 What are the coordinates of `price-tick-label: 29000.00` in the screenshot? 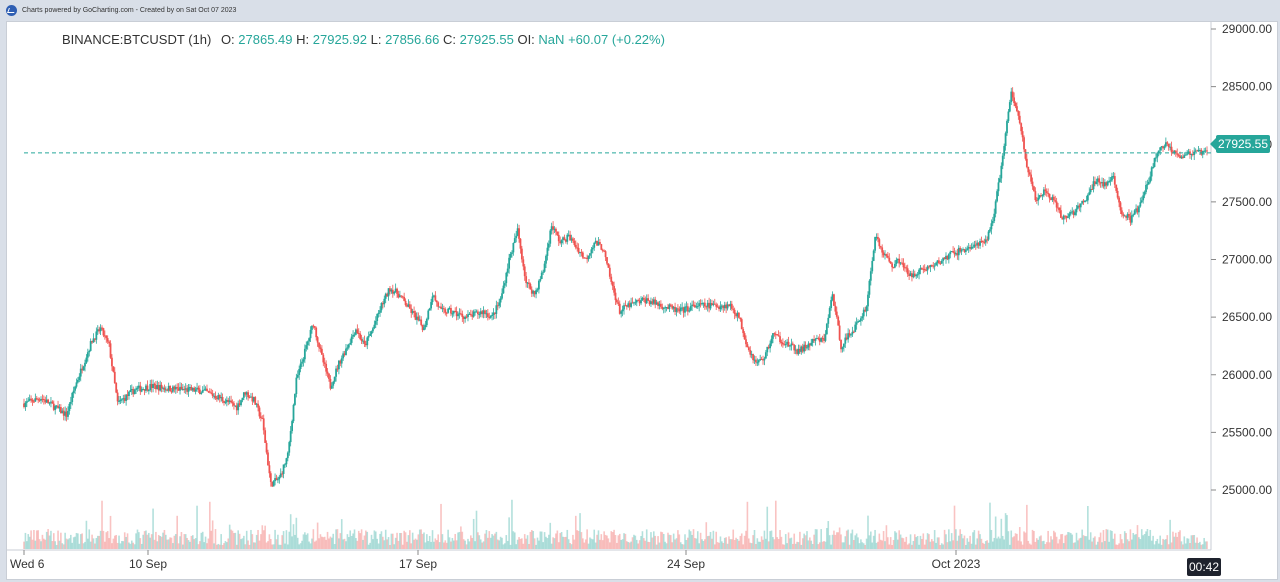 It's located at (1247, 29).